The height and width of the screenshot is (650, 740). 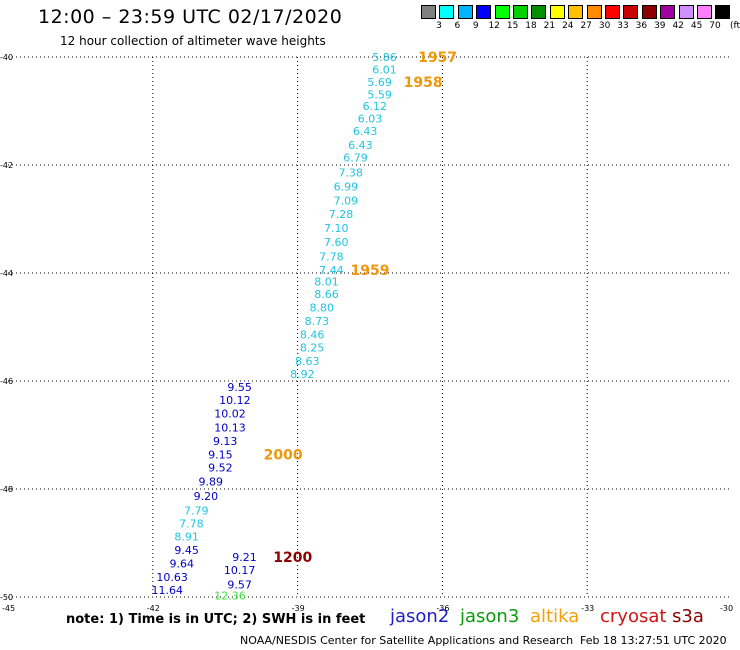 What do you see at coordinates (384, 69) in the screenshot?
I see `swh-data-label: 6.01` at bounding box center [384, 69].